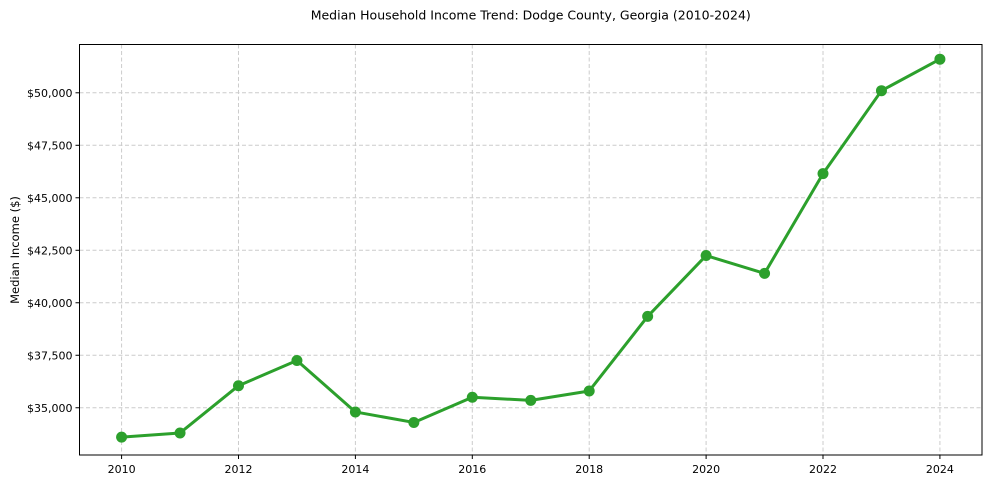  What do you see at coordinates (50, 408) in the screenshot?
I see `y-tick-label: $35,000` at bounding box center [50, 408].